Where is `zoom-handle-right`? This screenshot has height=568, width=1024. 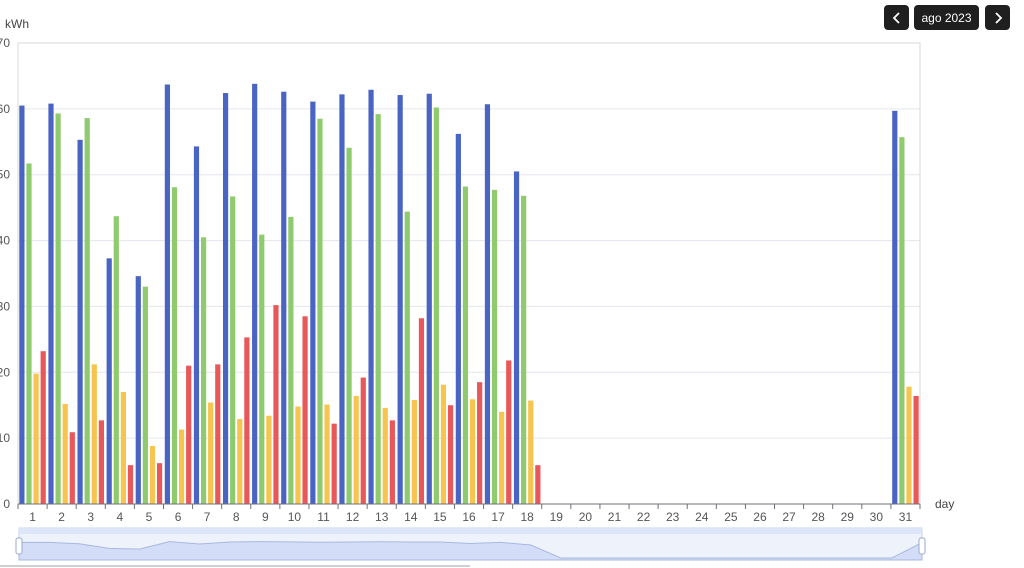
zoom-handle-right is located at coordinates (922, 546).